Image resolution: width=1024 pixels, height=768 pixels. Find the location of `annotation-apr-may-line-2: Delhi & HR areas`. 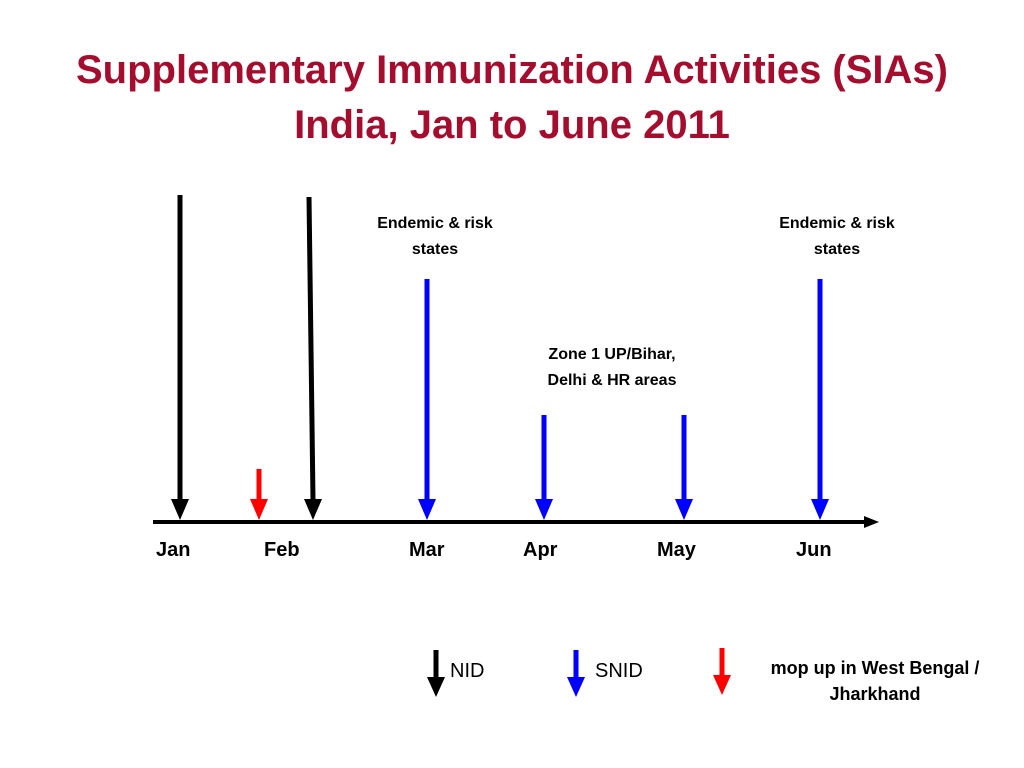

annotation-apr-may-line-2: Delhi & HR areas is located at coordinates (612, 380).